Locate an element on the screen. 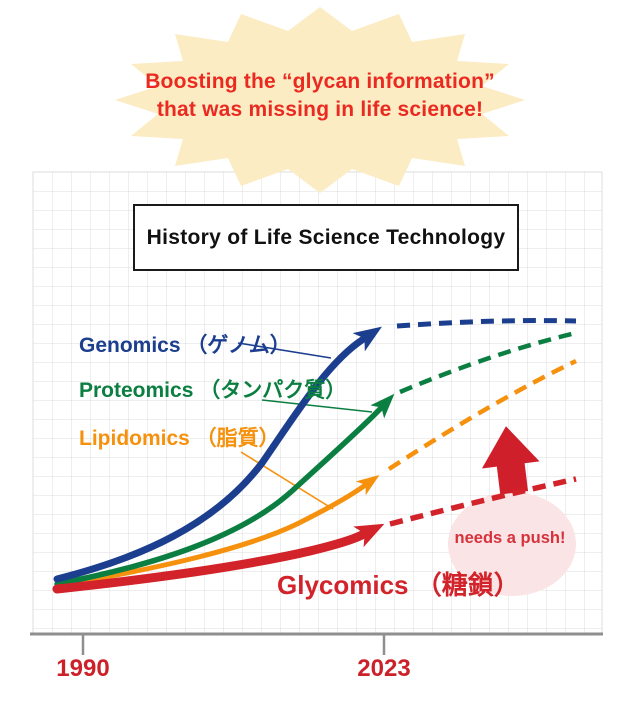 This screenshot has width=640, height=706. series-label-glycomics: Glycomics （糖鎖） is located at coordinates (398, 585).